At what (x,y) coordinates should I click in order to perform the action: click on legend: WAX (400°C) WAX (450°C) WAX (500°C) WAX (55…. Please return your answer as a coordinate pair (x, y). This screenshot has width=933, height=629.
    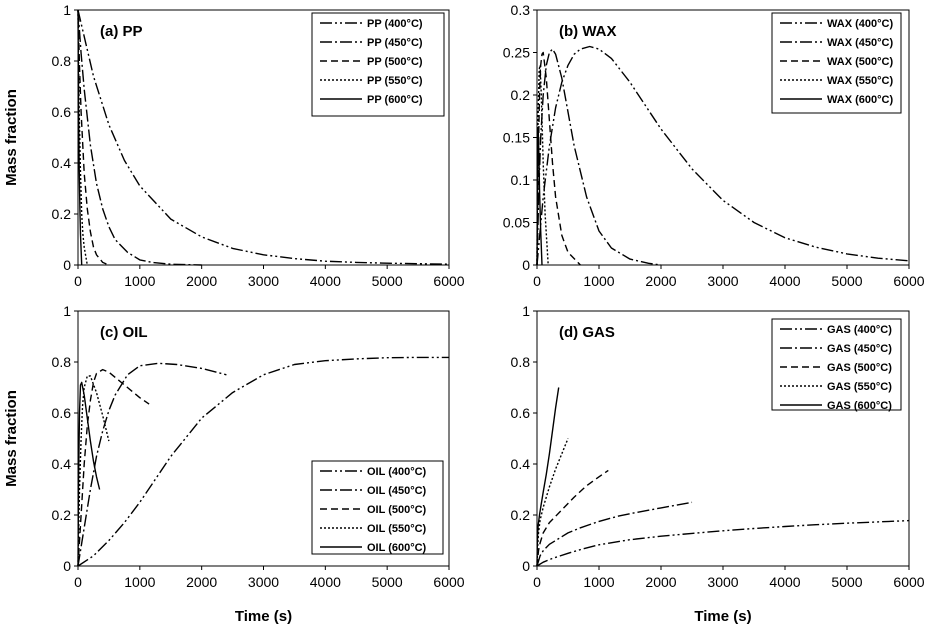
    Looking at the image, I should click on (836, 63).